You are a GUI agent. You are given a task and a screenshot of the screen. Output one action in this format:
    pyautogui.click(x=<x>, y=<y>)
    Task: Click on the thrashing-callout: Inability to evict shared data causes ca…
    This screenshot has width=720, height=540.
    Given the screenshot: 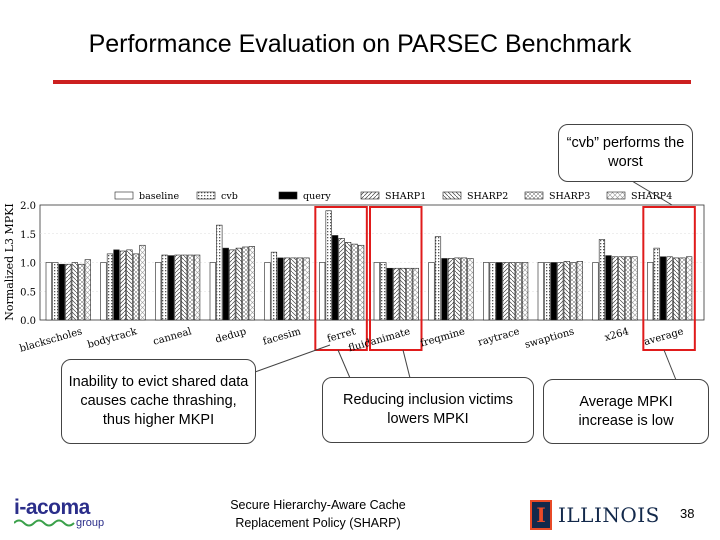 What is the action you would take?
    pyautogui.click(x=158, y=401)
    